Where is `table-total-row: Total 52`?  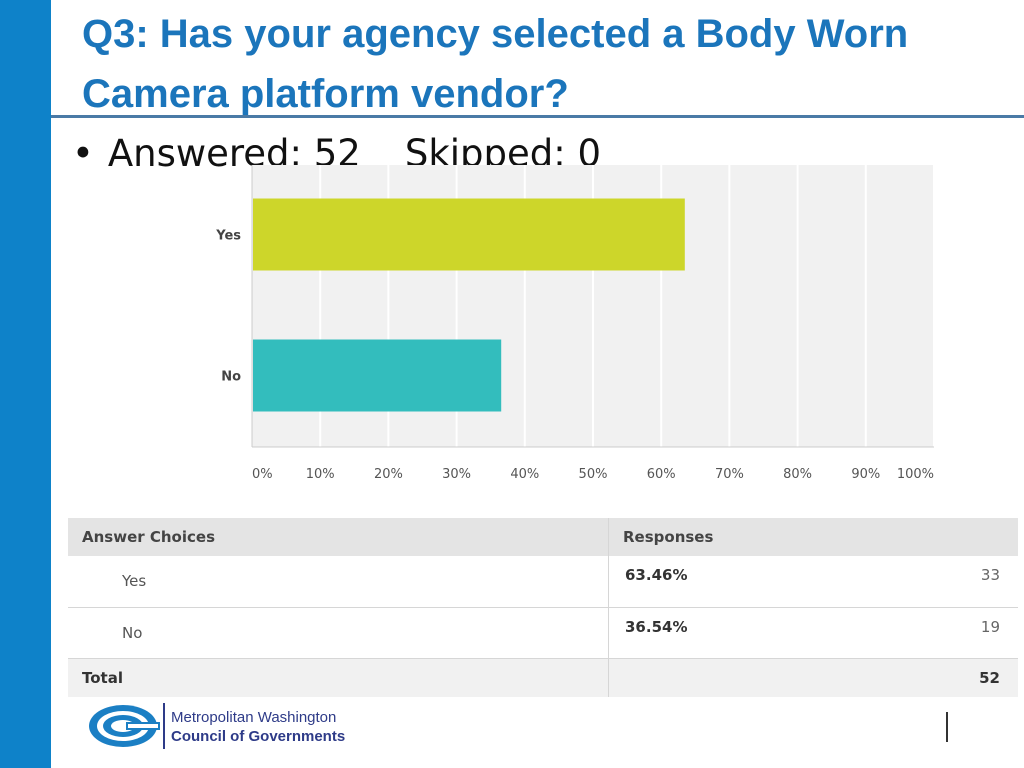 table-total-row: Total 52 is located at coordinates (543, 677).